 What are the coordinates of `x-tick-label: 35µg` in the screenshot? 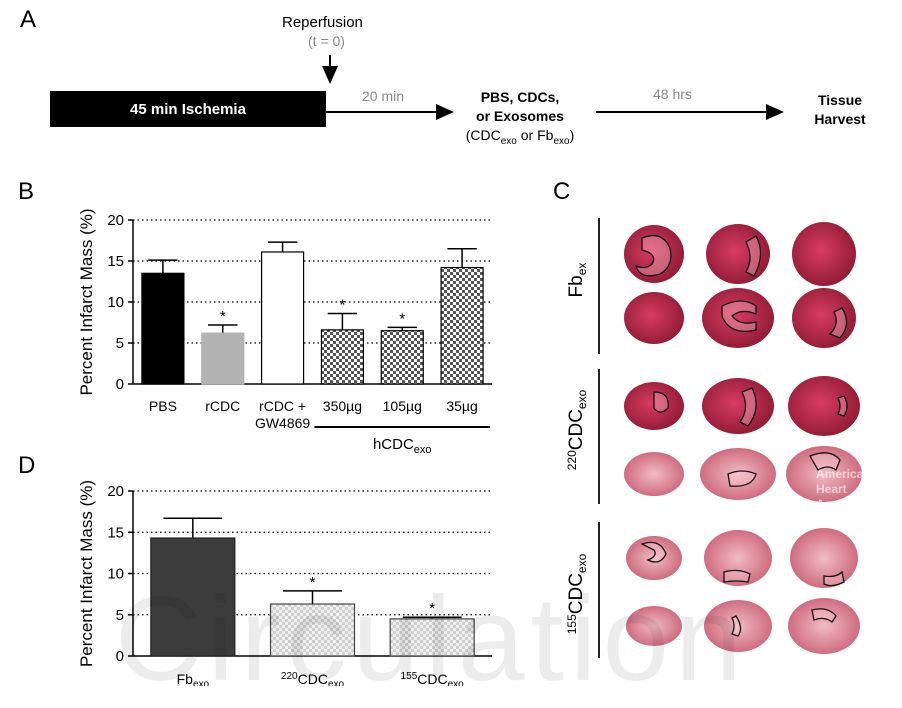 It's located at (461, 406).